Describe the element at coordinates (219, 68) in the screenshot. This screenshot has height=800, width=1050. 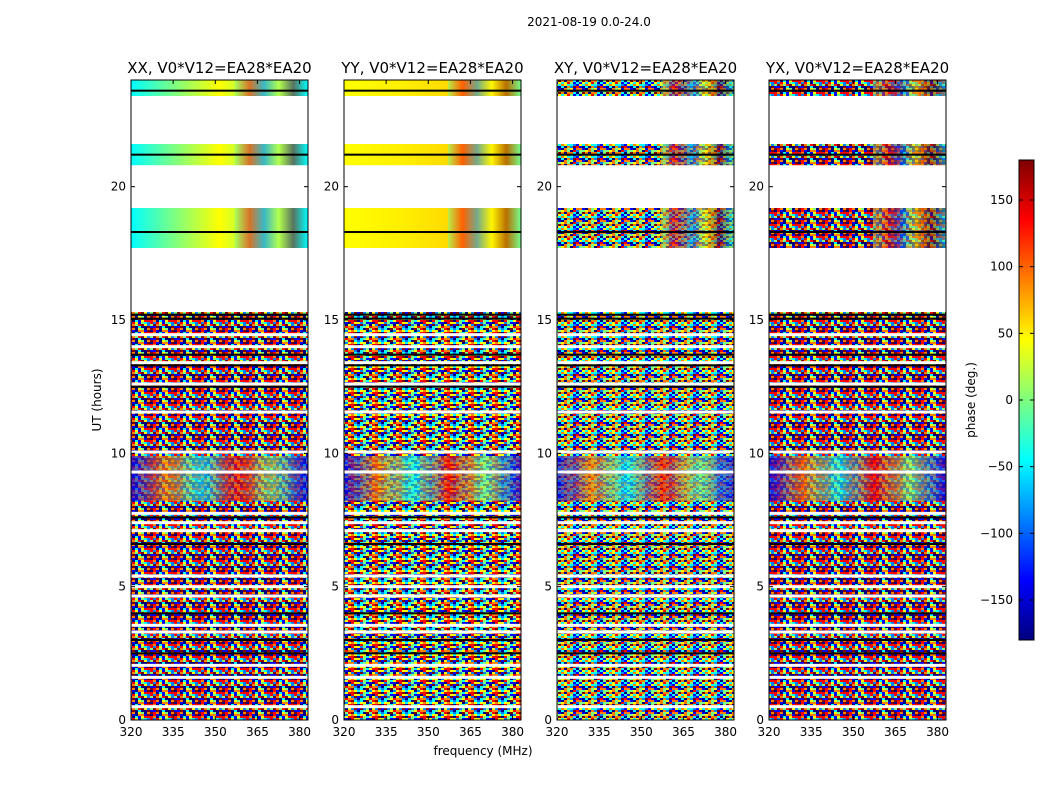
I see `panel-title: XX, V0*V12=EA28*EA20` at that location.